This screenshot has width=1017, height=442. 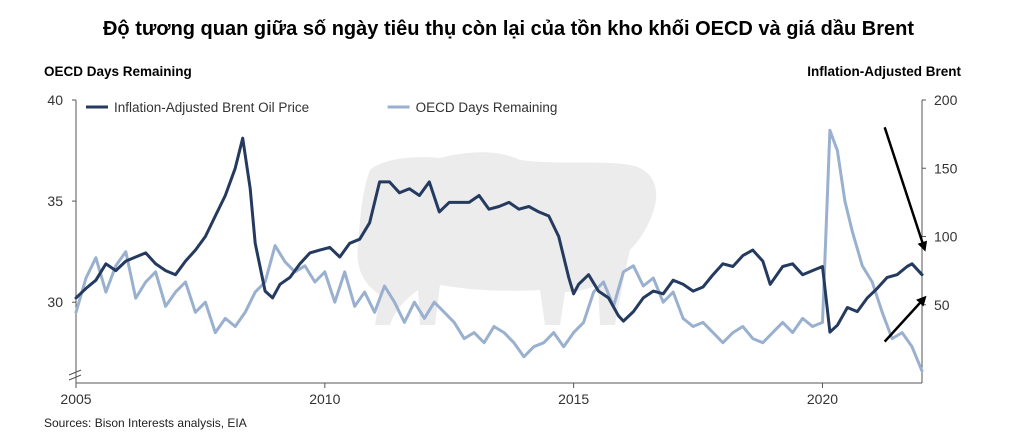 I want to click on annotations, so click(x=905, y=234).